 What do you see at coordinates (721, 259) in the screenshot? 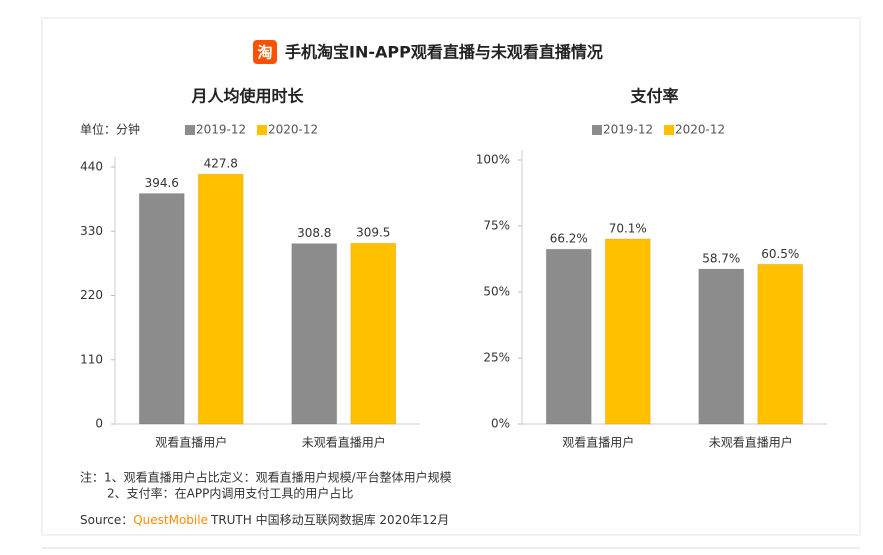
I see `value-label: 58.7%` at bounding box center [721, 259].